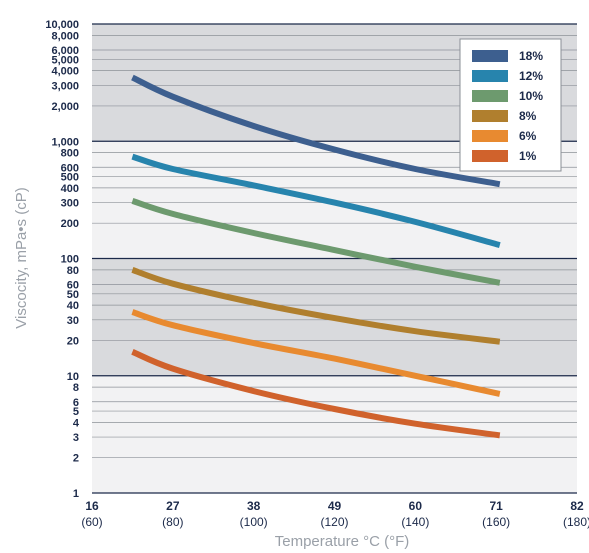  Describe the element at coordinates (65, 72) in the screenshot. I see `y-tick-label: 4,000` at that location.